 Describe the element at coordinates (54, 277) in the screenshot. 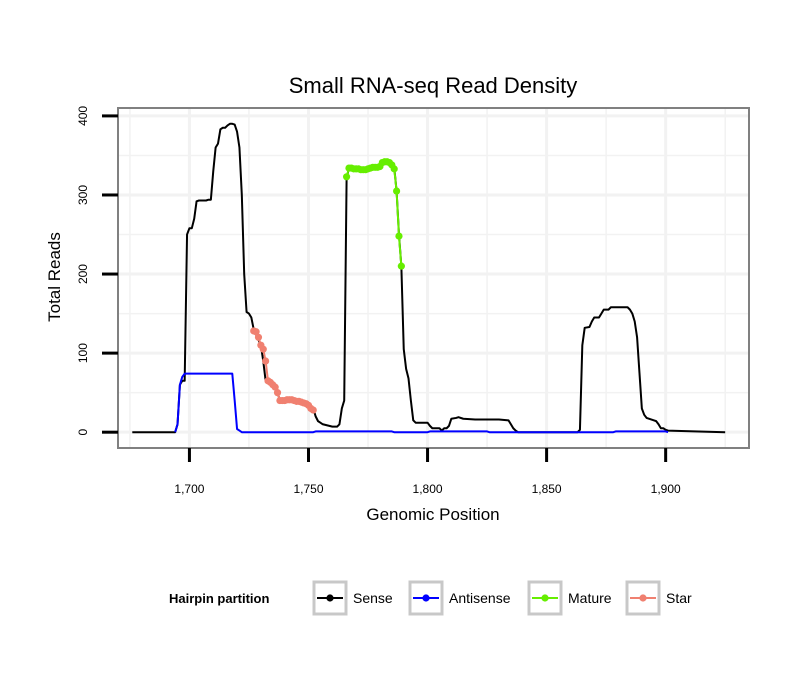

I see `y-axis-title: Total Reads` at that location.